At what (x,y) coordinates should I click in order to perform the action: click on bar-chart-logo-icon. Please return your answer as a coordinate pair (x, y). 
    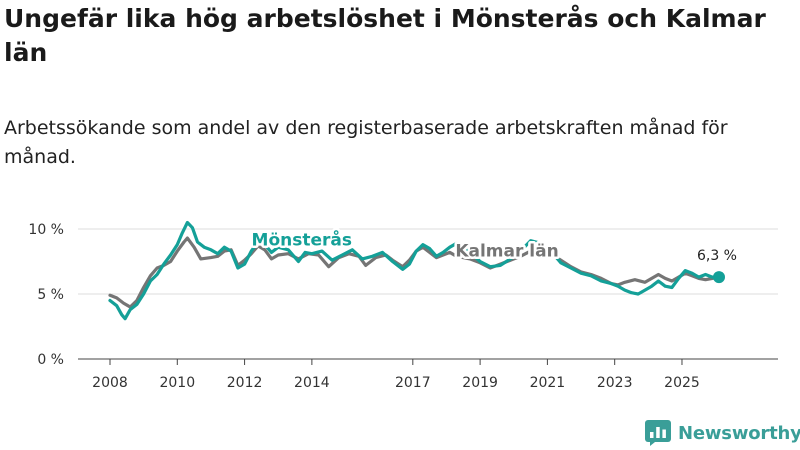
    Looking at the image, I should click on (658, 433).